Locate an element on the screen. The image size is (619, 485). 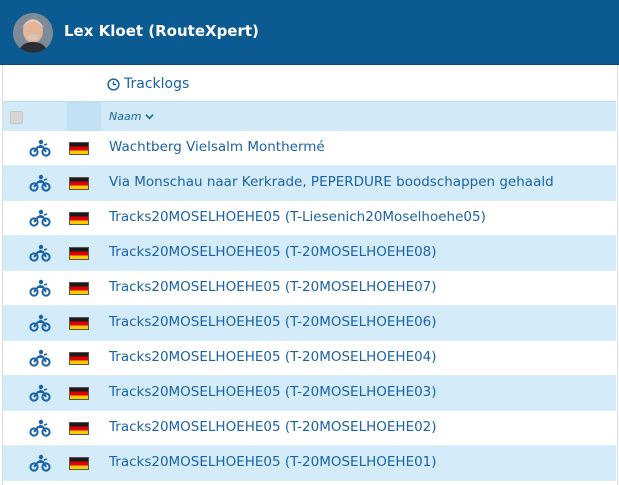
table-row: Tracks20MOSELHOEHE05 (T-20MOSELHOEHE03) is located at coordinates (309, 393).